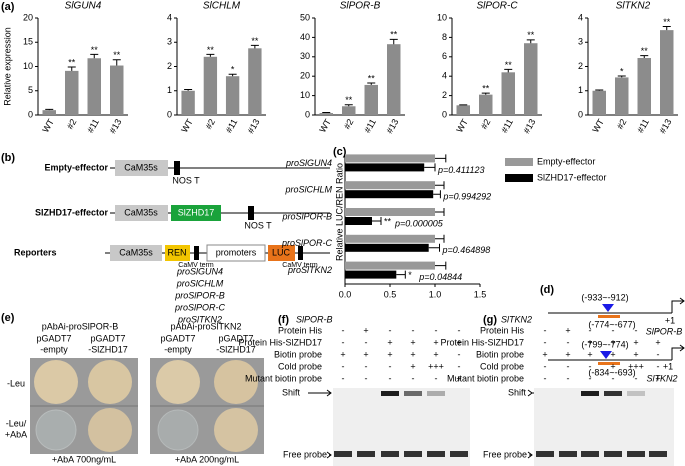 This screenshot has height=466, width=685. What do you see at coordinates (325, 126) in the screenshot?
I see `x-tick-label: WT` at bounding box center [325, 126].